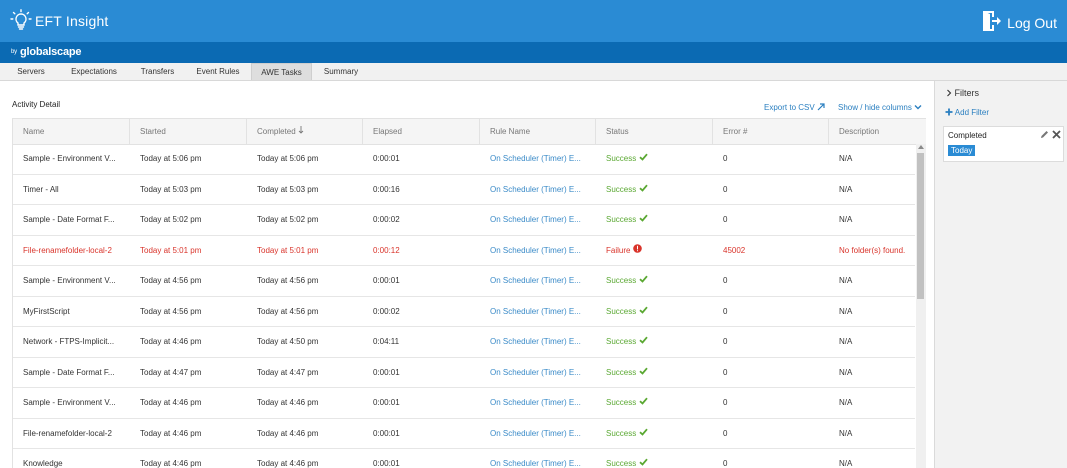 This screenshot has width=1067, height=468. I want to click on lightbulb-logo-icon, so click(21, 21).